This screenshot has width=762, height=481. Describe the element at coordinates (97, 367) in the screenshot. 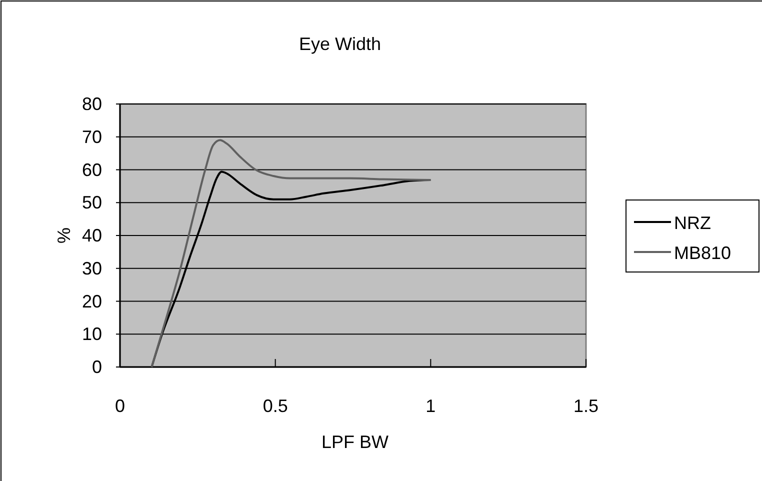

I see `y-tick-label: 0` at that location.